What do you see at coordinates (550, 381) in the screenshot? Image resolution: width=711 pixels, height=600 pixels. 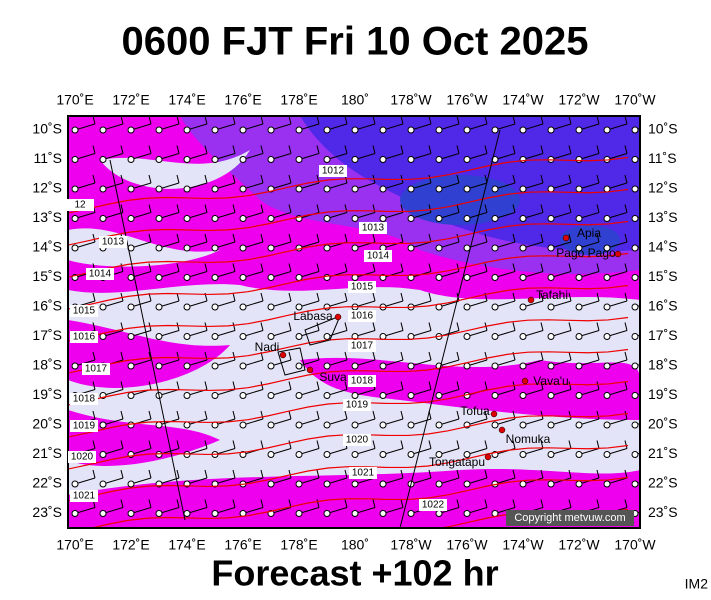 I see `place-name: Vava'u` at bounding box center [550, 381].